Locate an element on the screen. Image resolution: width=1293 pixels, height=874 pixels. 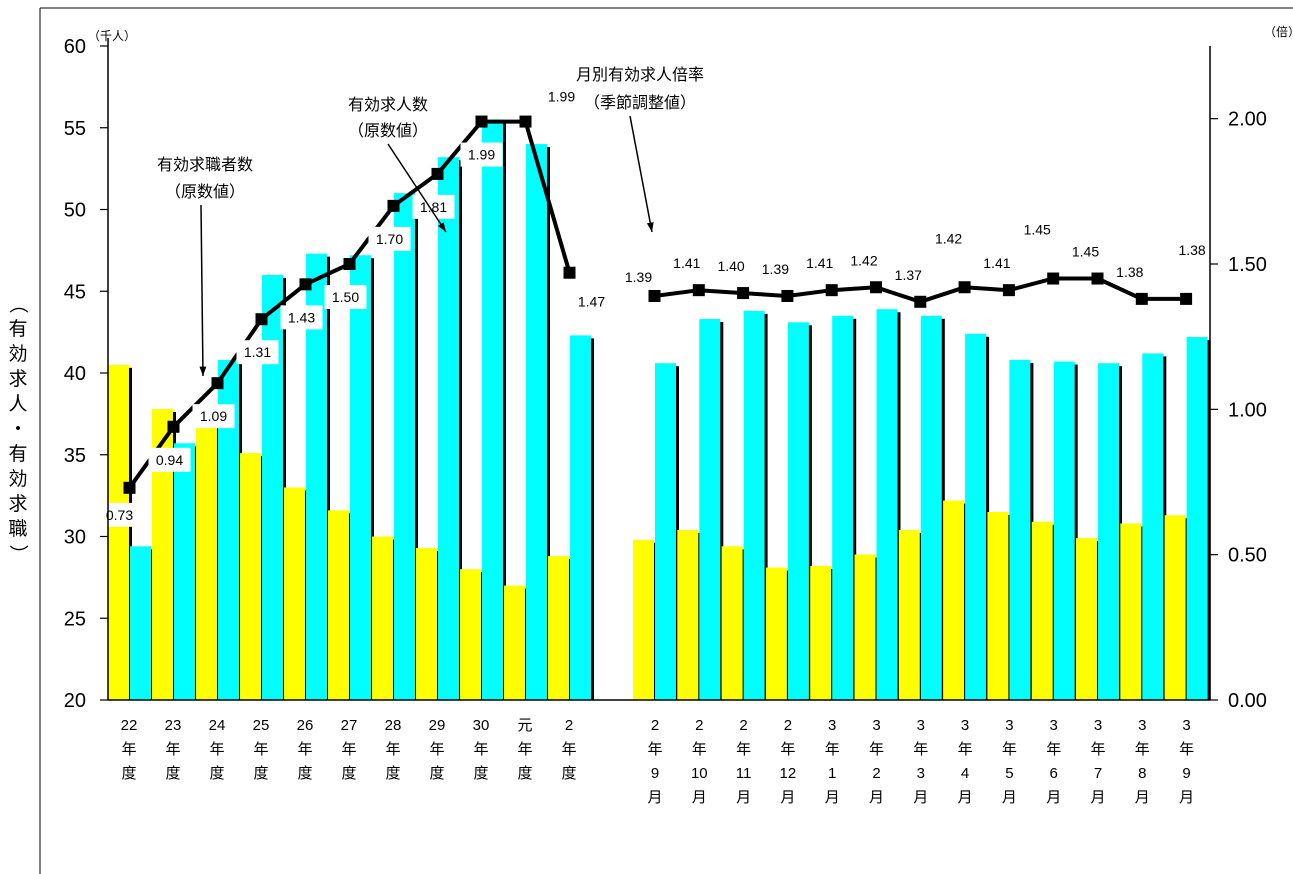
right-tick-label: 2.00 is located at coordinates (1247, 120).